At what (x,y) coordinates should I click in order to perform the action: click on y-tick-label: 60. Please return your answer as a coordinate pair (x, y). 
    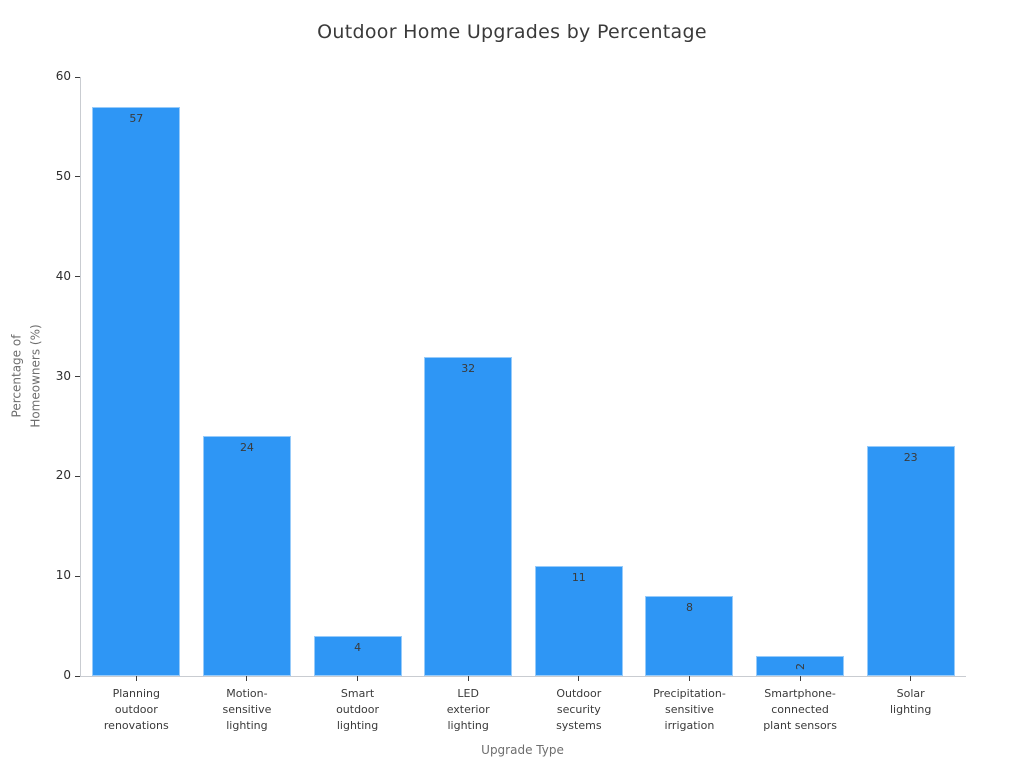
    Looking at the image, I should click on (63, 76).